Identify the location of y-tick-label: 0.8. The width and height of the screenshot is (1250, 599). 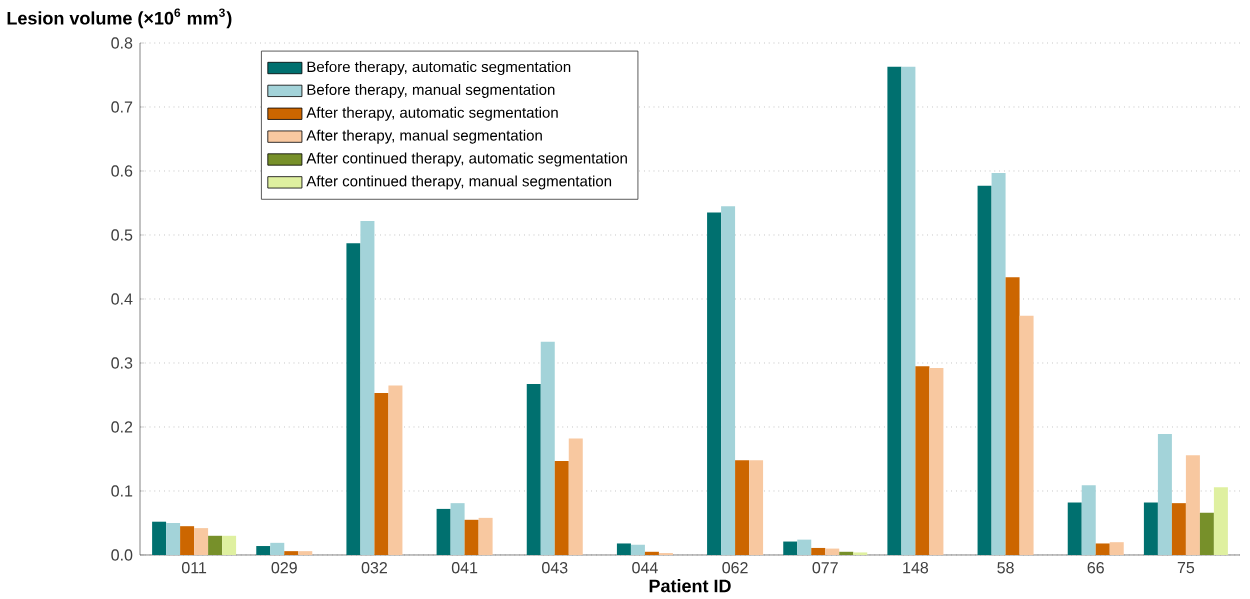
(122, 43).